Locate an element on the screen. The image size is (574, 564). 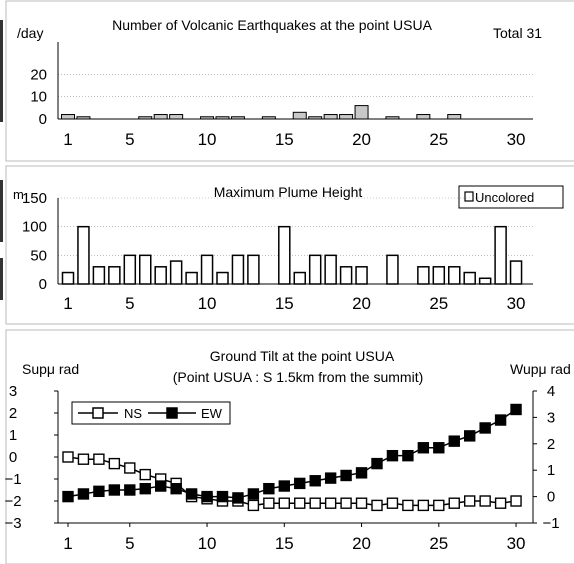
tilt-chart-title: Ground Tilt at the point USUA is located at coordinates (302, 356).